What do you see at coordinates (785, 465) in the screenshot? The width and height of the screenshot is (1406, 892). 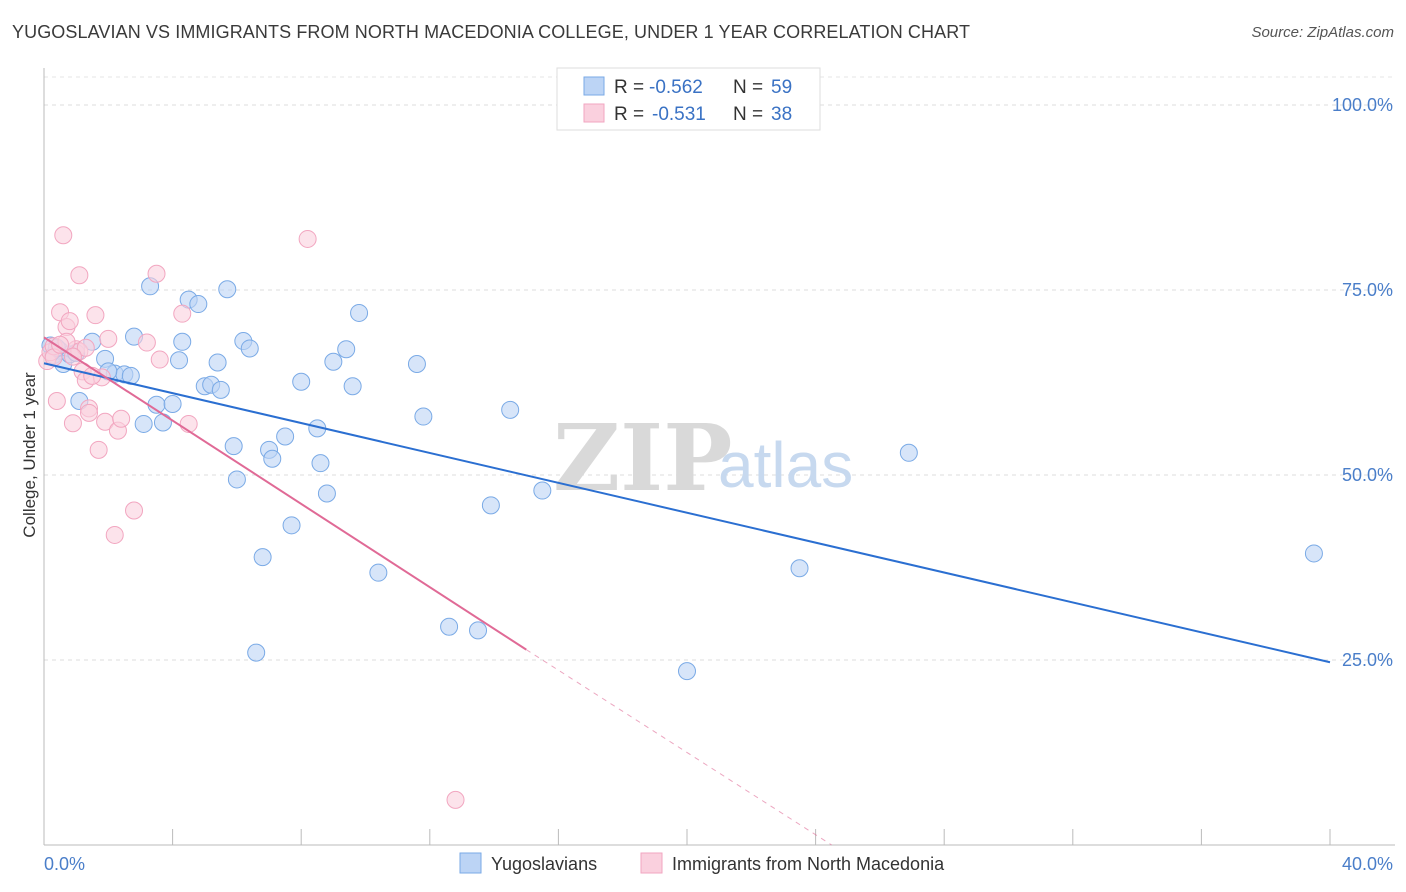 I see `watermark-atlas: atlas` at bounding box center [785, 465].